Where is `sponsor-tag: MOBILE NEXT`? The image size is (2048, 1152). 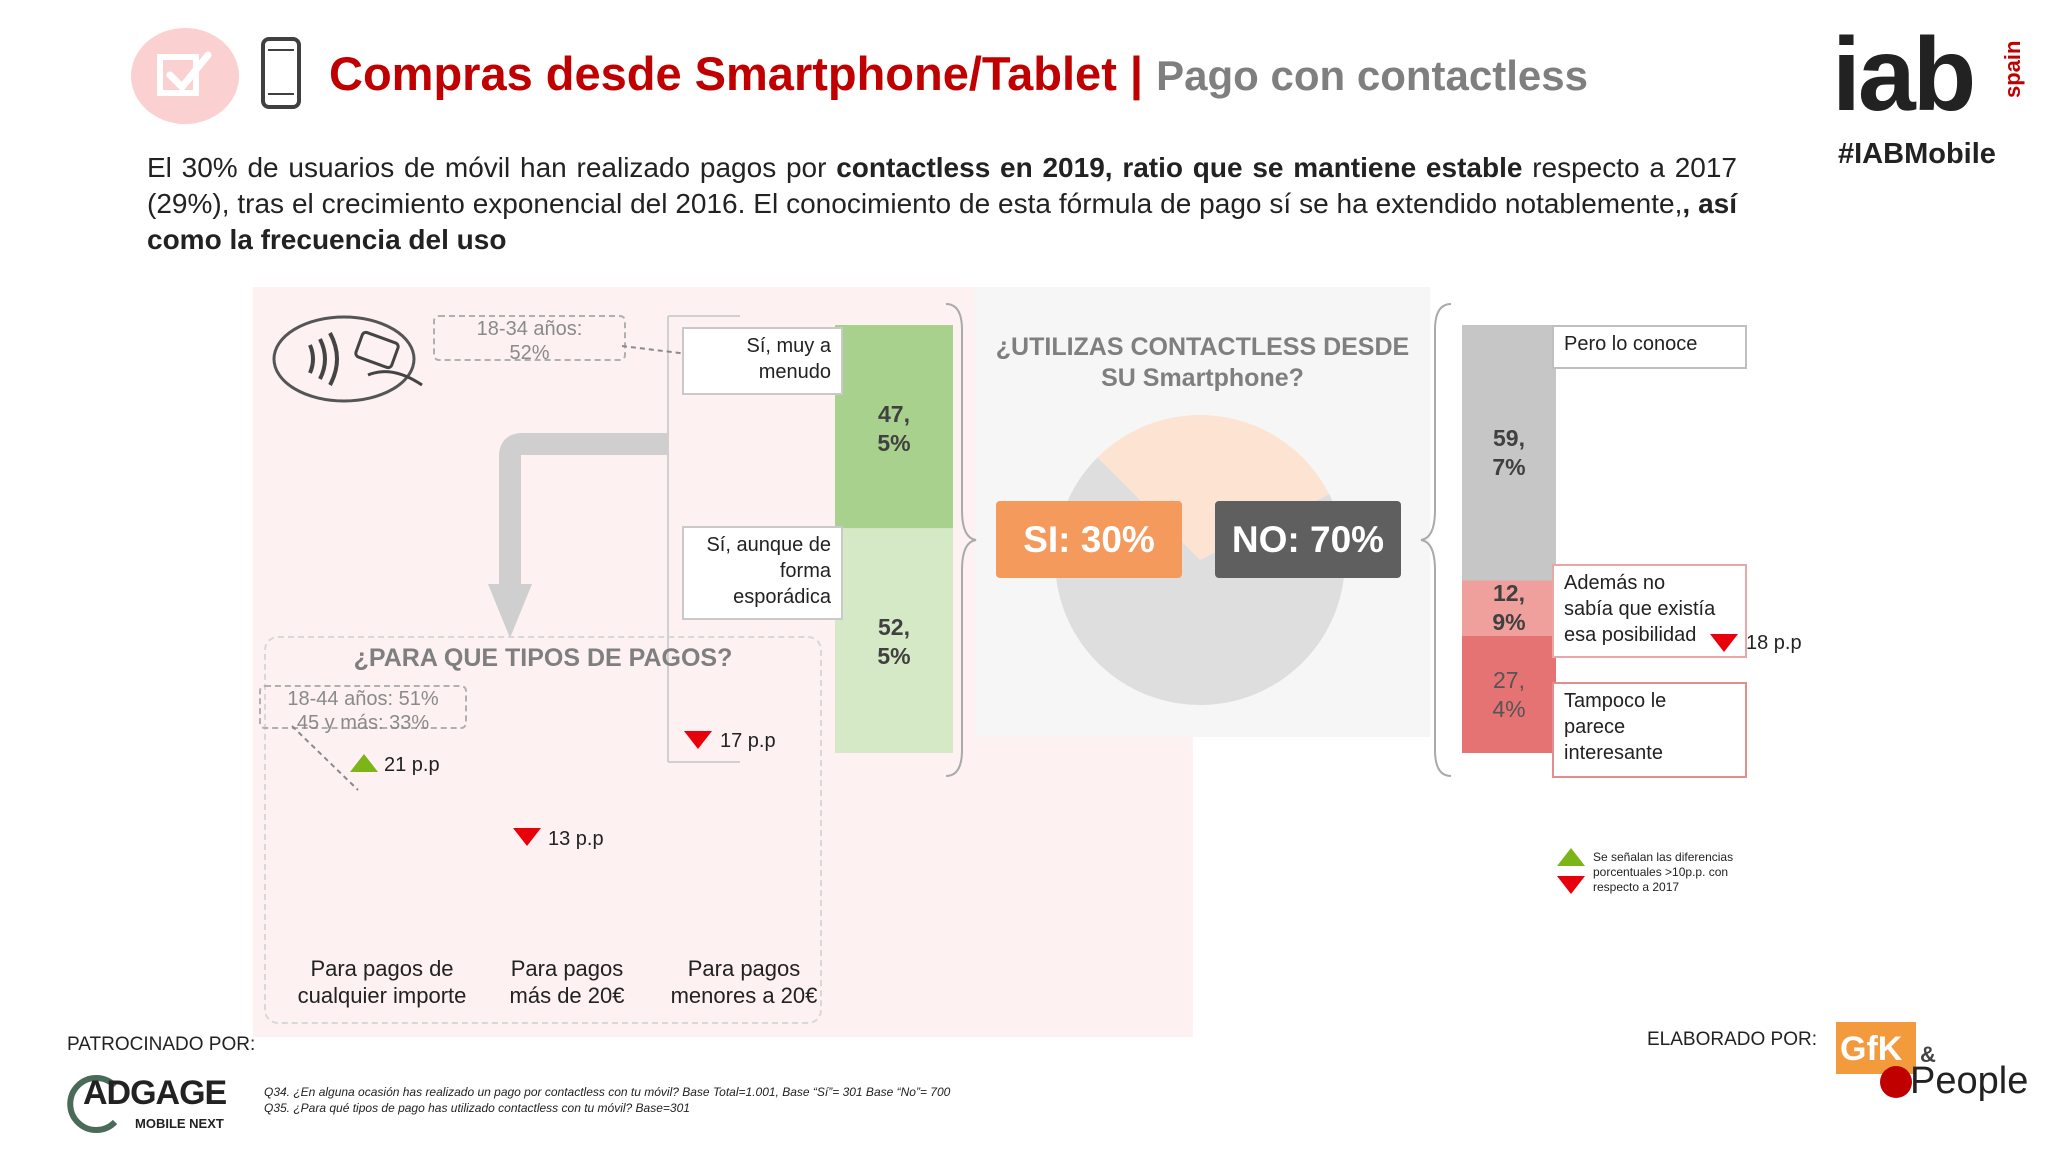 sponsor-tag: MOBILE NEXT is located at coordinates (179, 1123).